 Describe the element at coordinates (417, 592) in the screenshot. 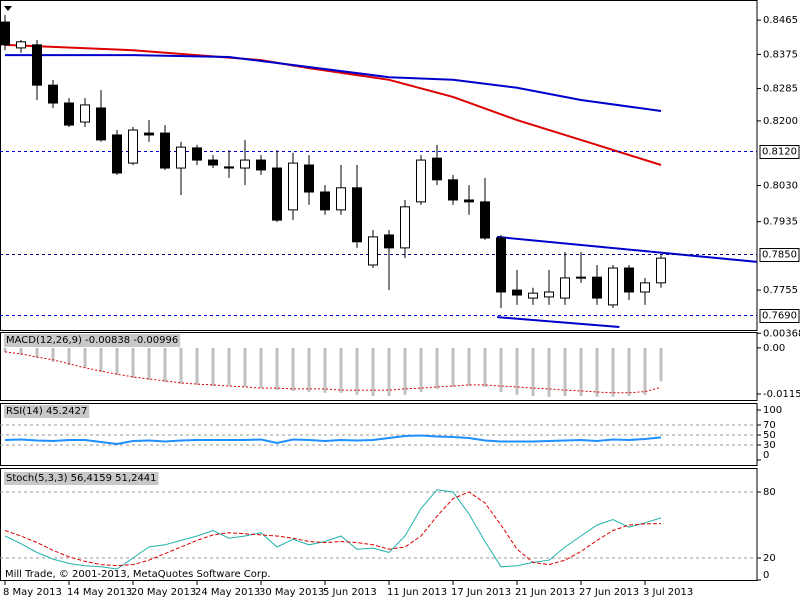

I see `x-tick-label: 11 Jun 2013` at that location.